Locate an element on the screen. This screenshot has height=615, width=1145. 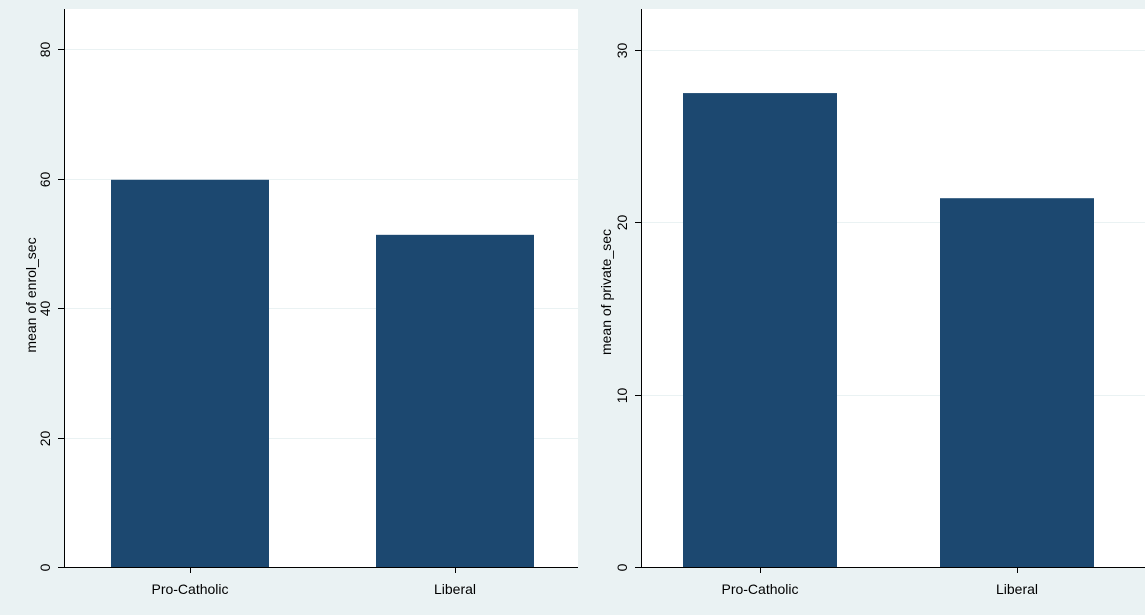
y-tick-label: 80 is located at coordinates (45, 50).